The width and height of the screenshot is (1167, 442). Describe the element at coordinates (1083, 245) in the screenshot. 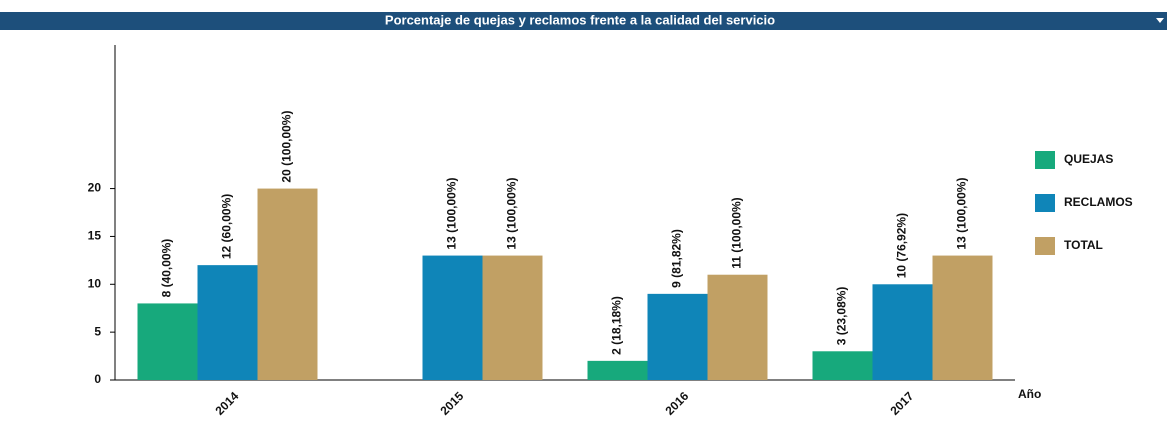

I see `legend-label: TOTAL` at that location.